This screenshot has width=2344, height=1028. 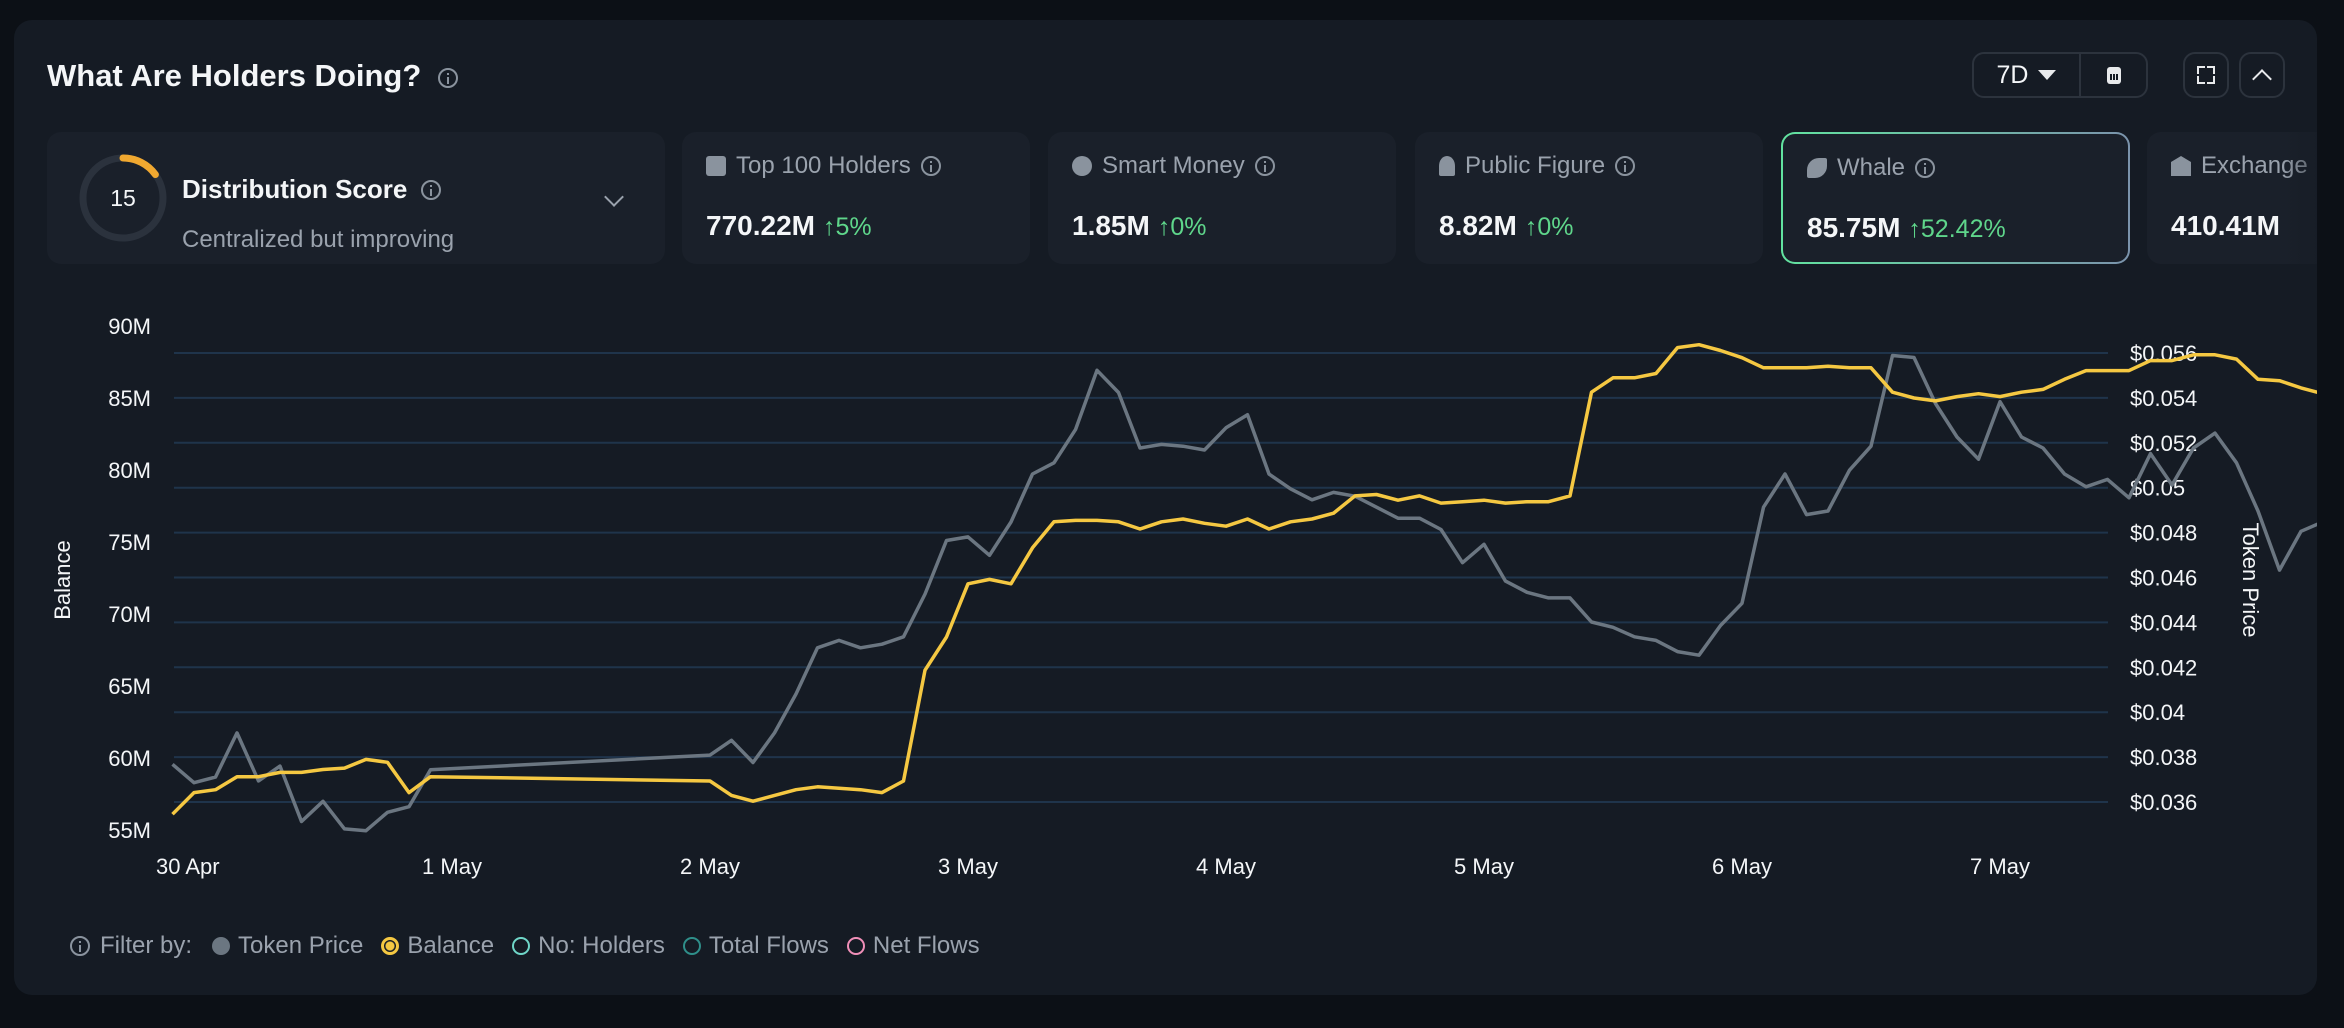 What do you see at coordinates (129, 830) in the screenshot?
I see `left-axis-tick: 55M` at bounding box center [129, 830].